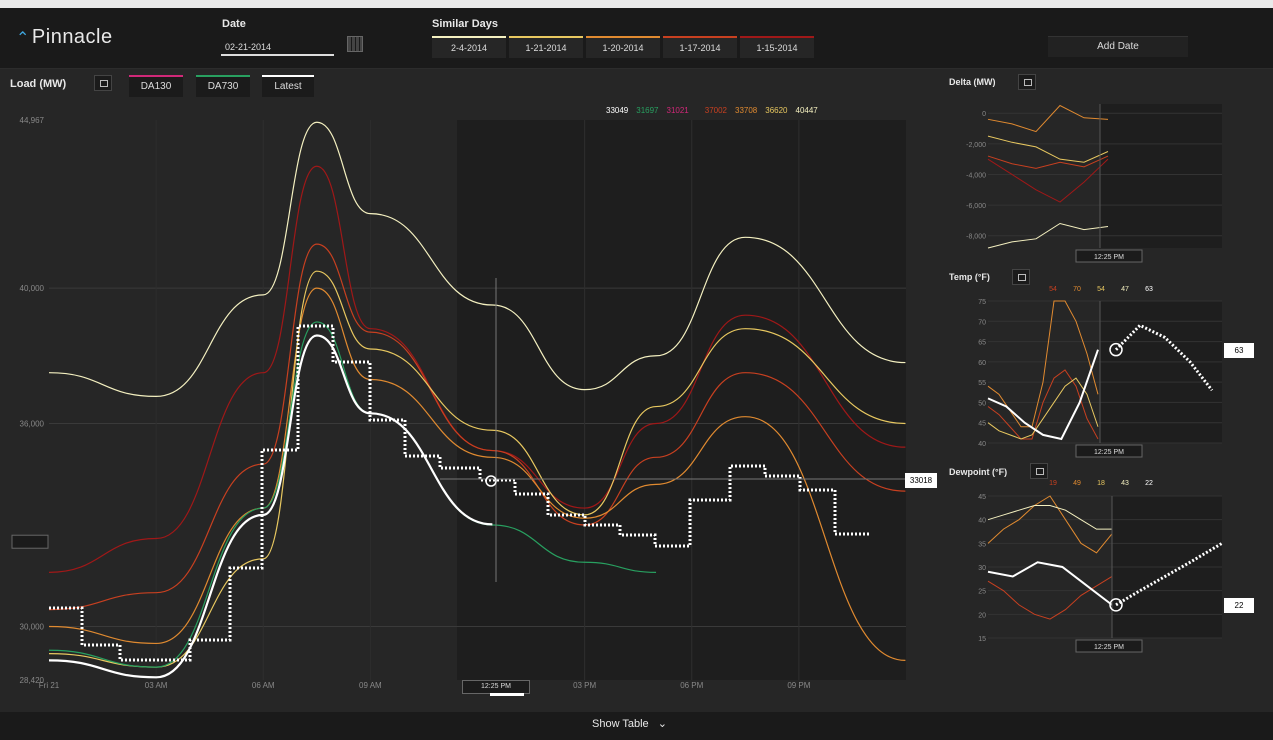  I want to click on similar-day-4: 1-15-2014, so click(777, 47).